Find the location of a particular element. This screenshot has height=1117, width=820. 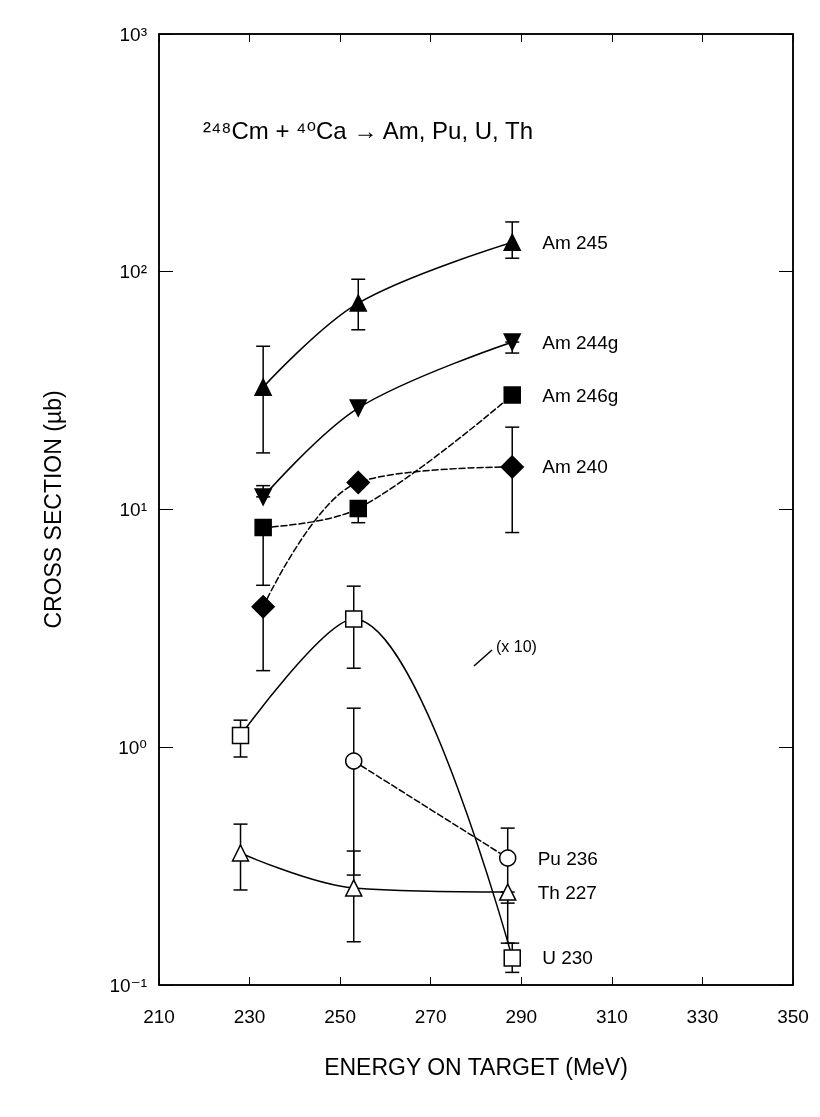

y-tick-label: 10⁰ is located at coordinates (132, 747).